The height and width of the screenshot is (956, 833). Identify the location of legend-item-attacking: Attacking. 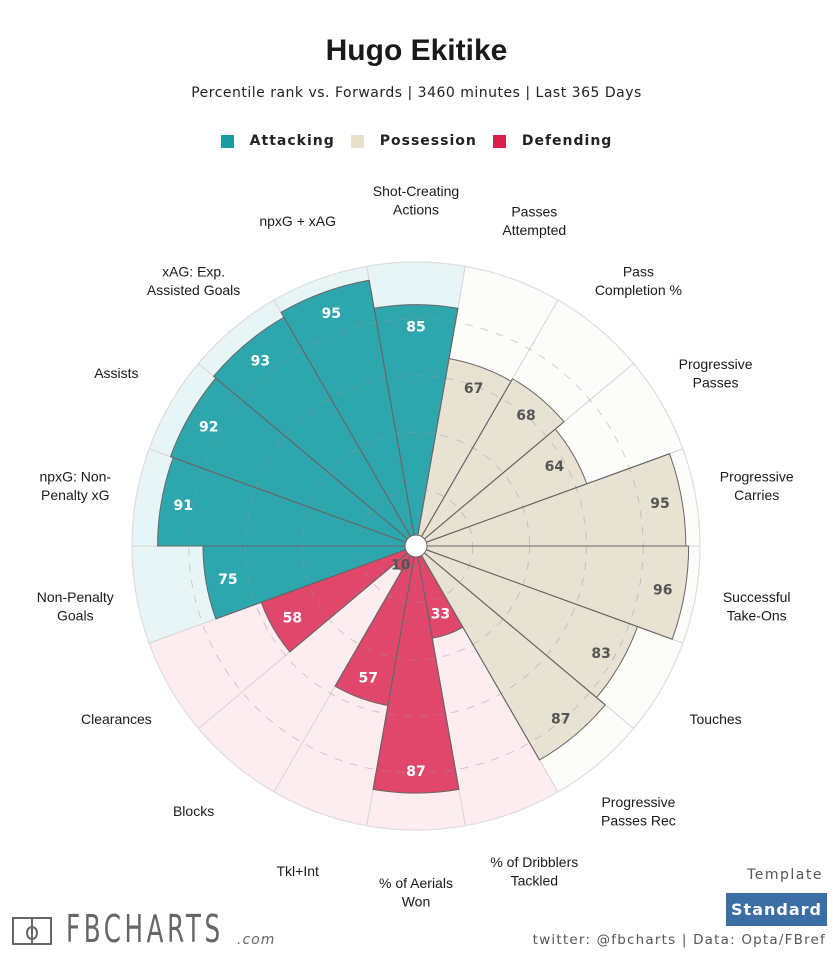
(277, 141).